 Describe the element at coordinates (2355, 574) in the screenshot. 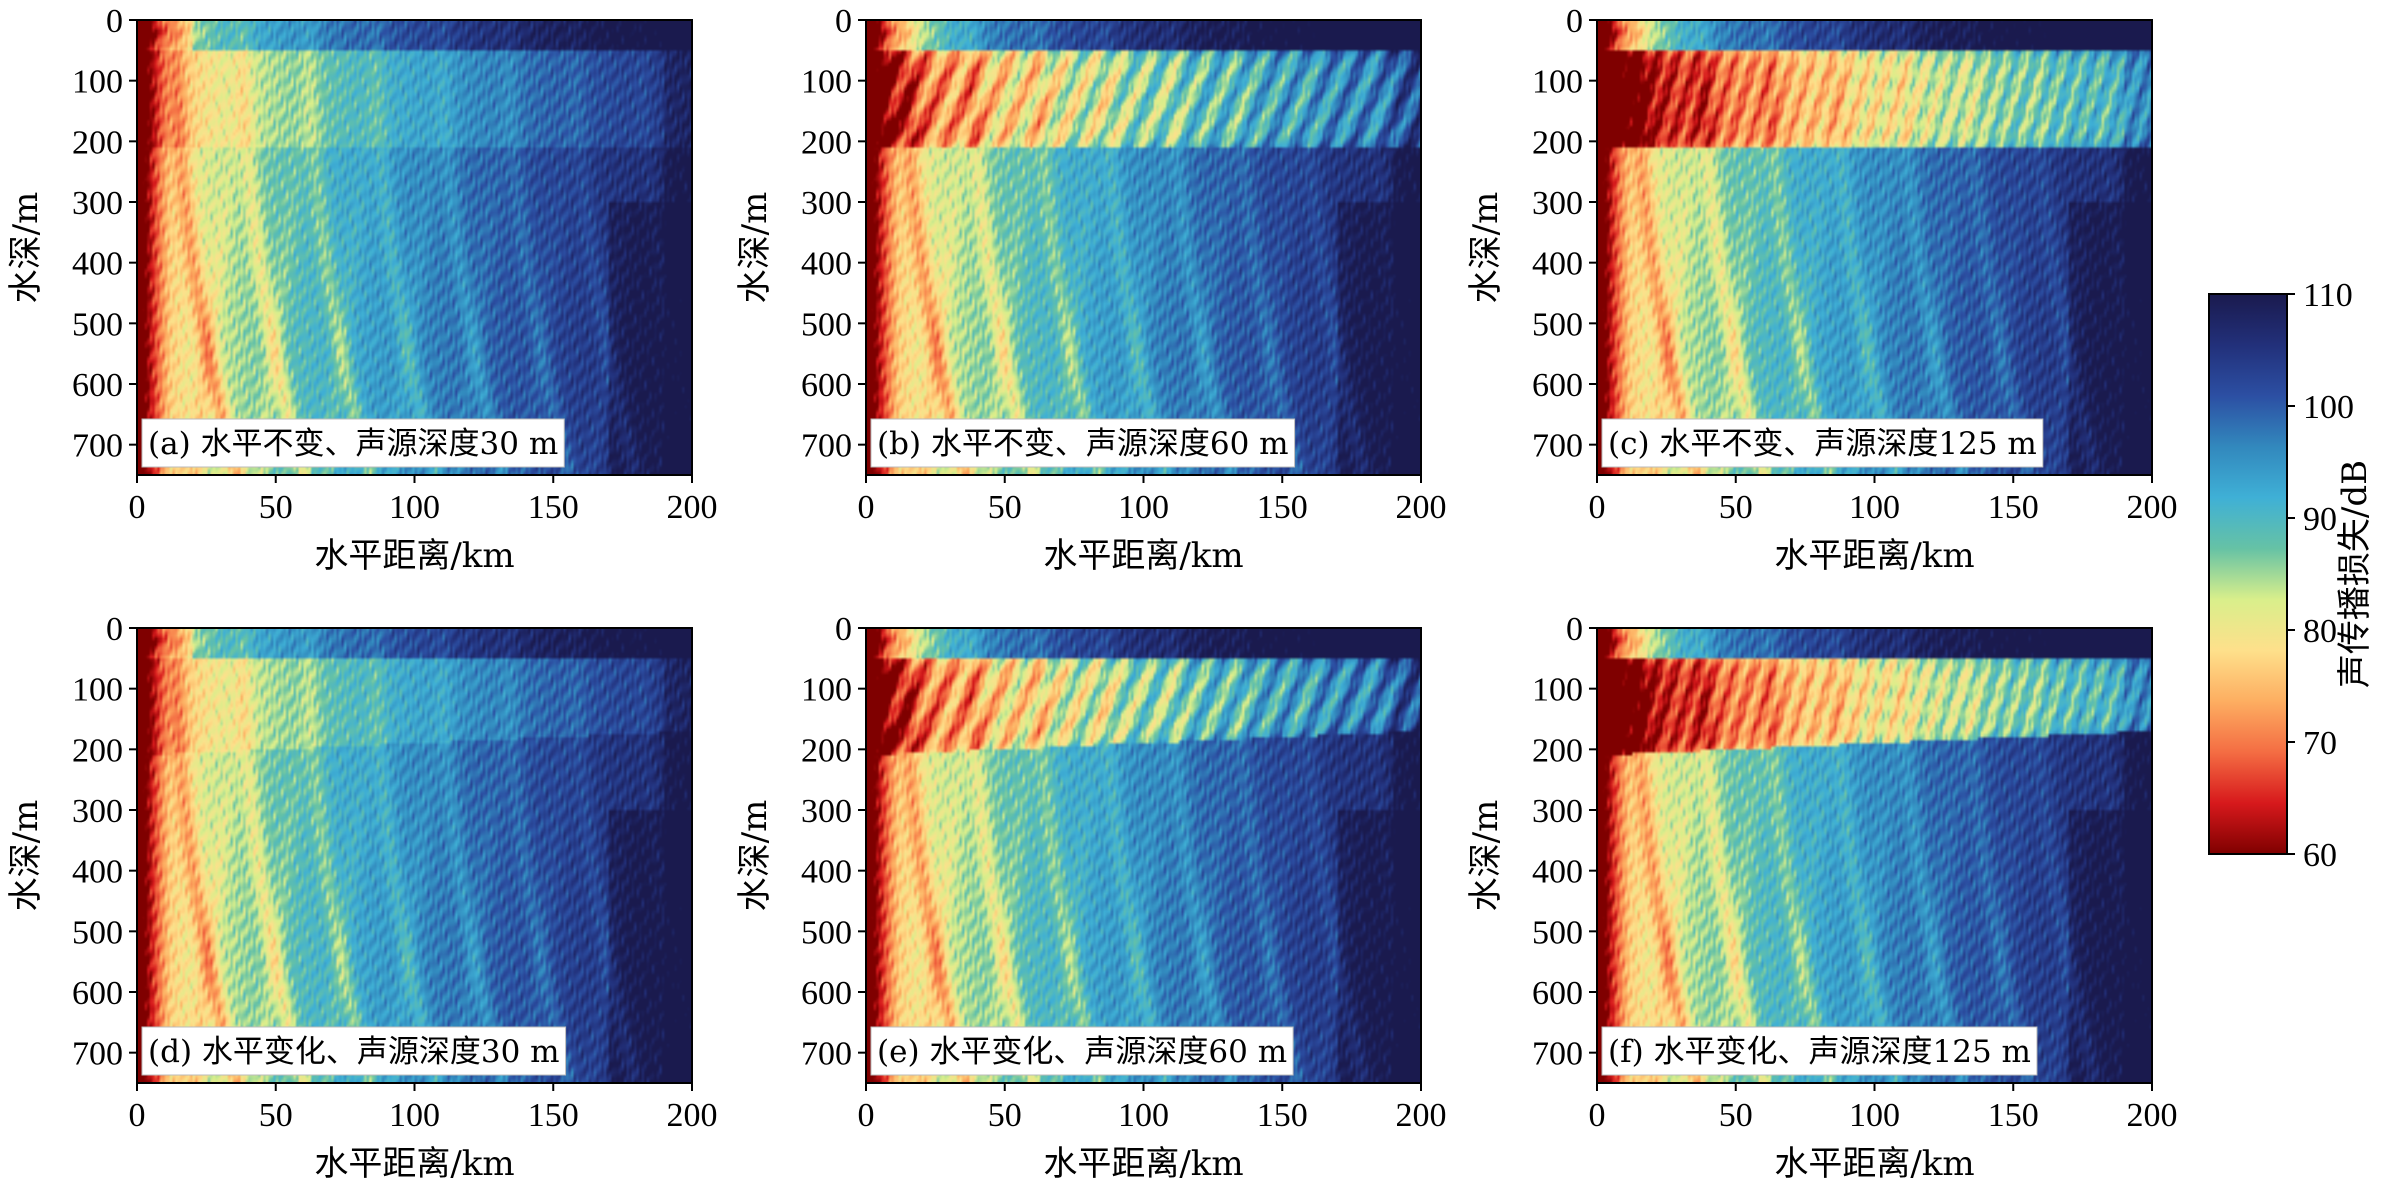

I see `colorbar-label: 声传播损失/dB` at that location.